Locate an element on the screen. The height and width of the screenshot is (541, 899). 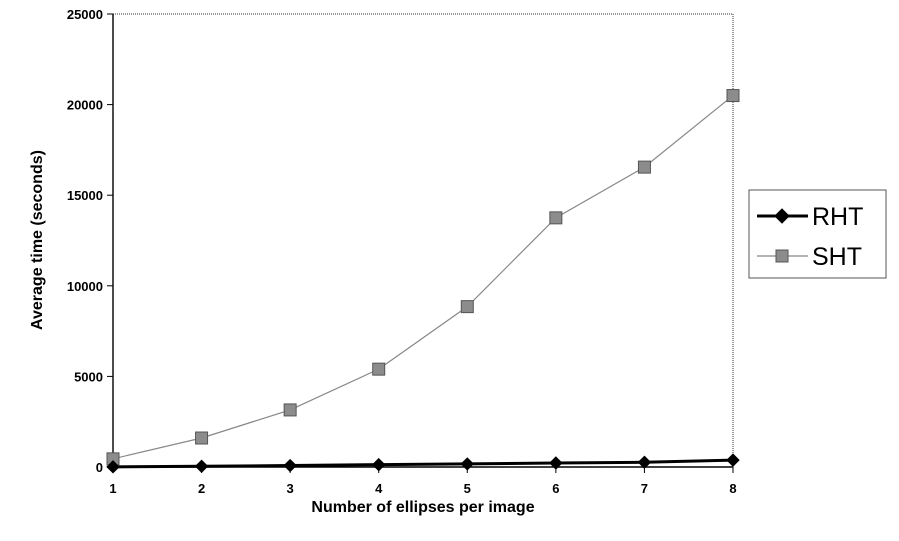
y-tick-label: 10000 is located at coordinates (85, 286).